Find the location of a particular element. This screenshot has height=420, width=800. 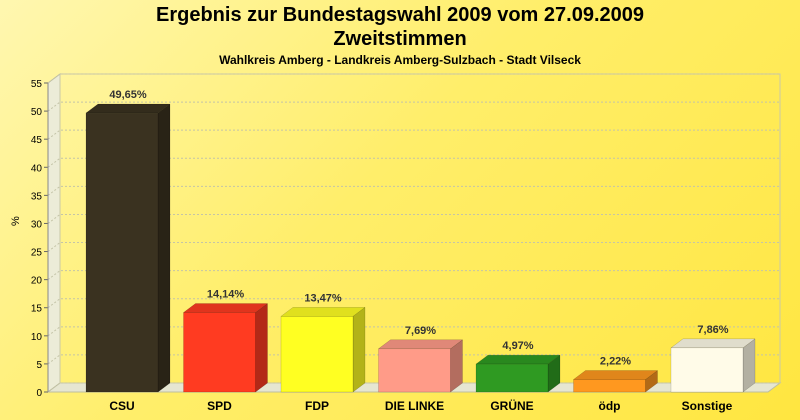

x-tick-label: Sonstige is located at coordinates (707, 406).